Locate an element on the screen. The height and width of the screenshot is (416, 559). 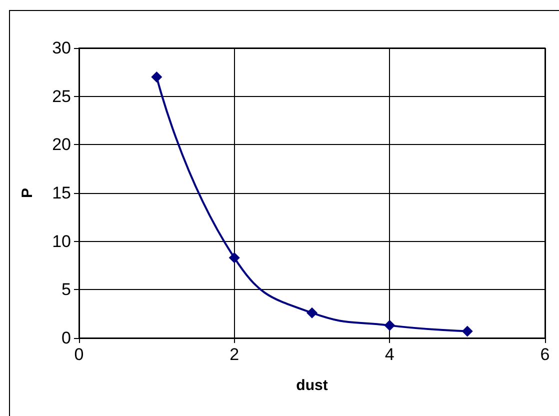
y-tick-label: 15 is located at coordinates (61, 193).